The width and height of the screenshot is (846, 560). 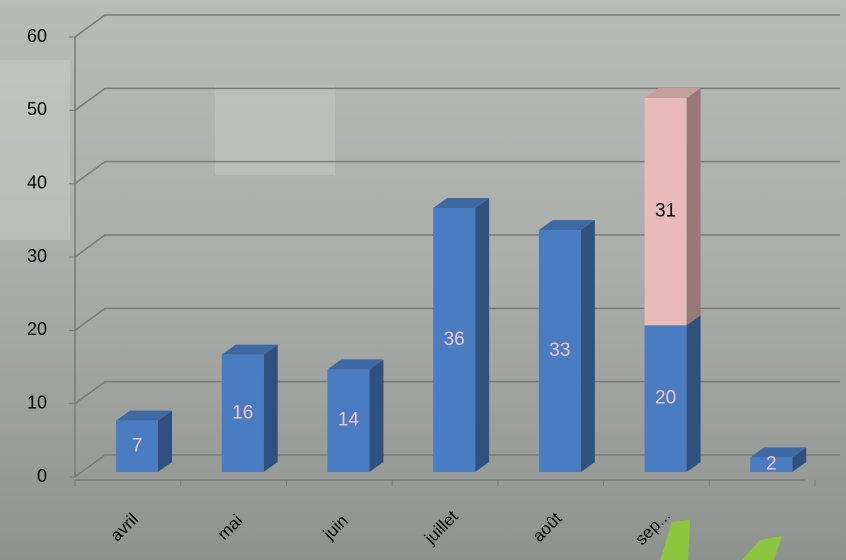 I want to click on y-tick-label: 50, so click(x=37, y=109).